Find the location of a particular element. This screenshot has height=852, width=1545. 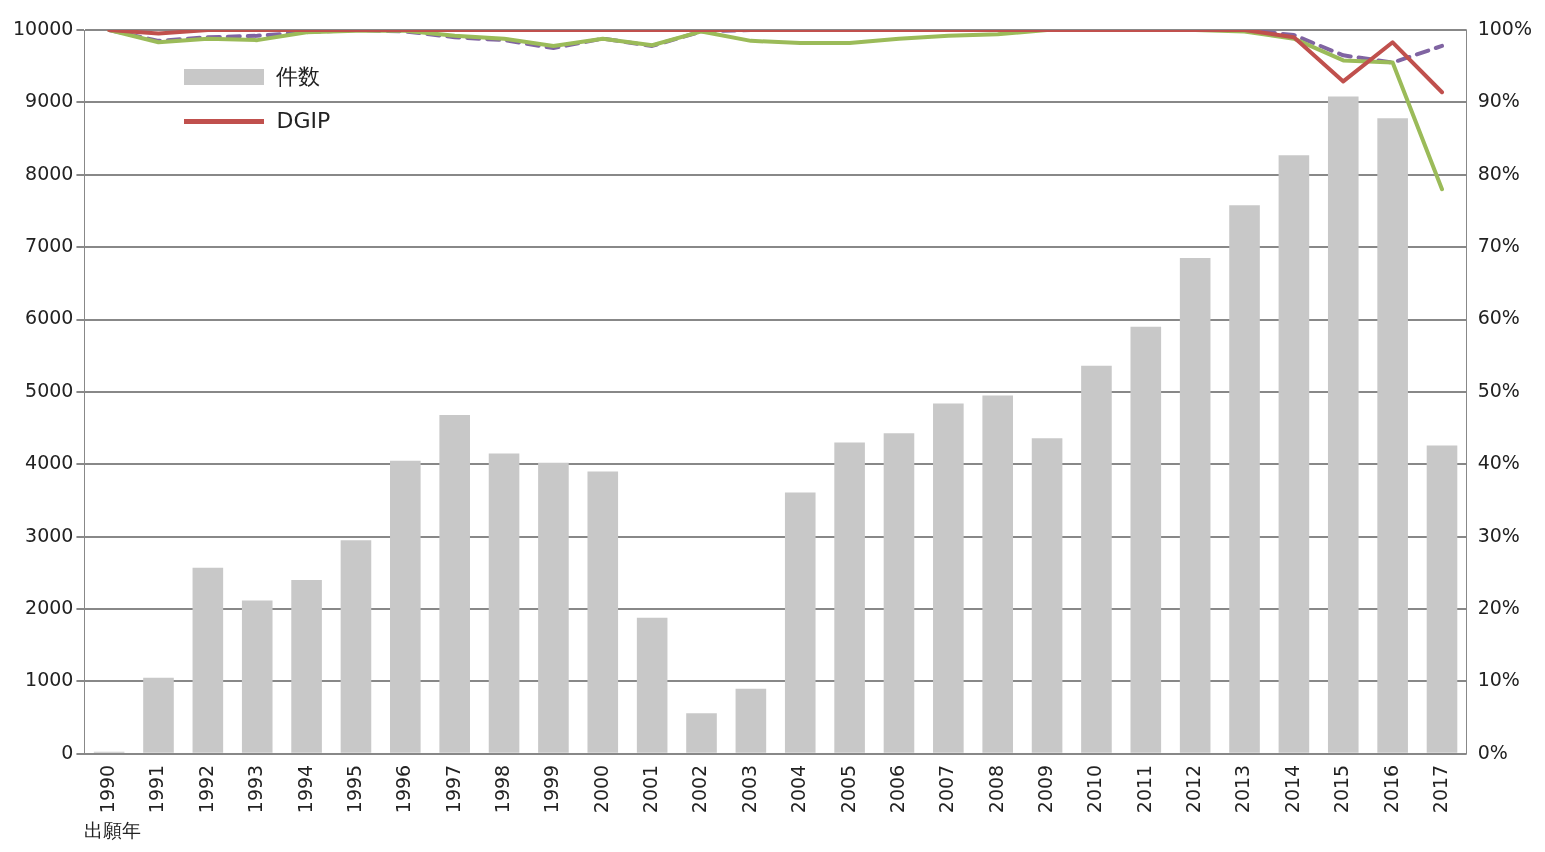

x-tick-label: 1999 is located at coordinates (551, 789).